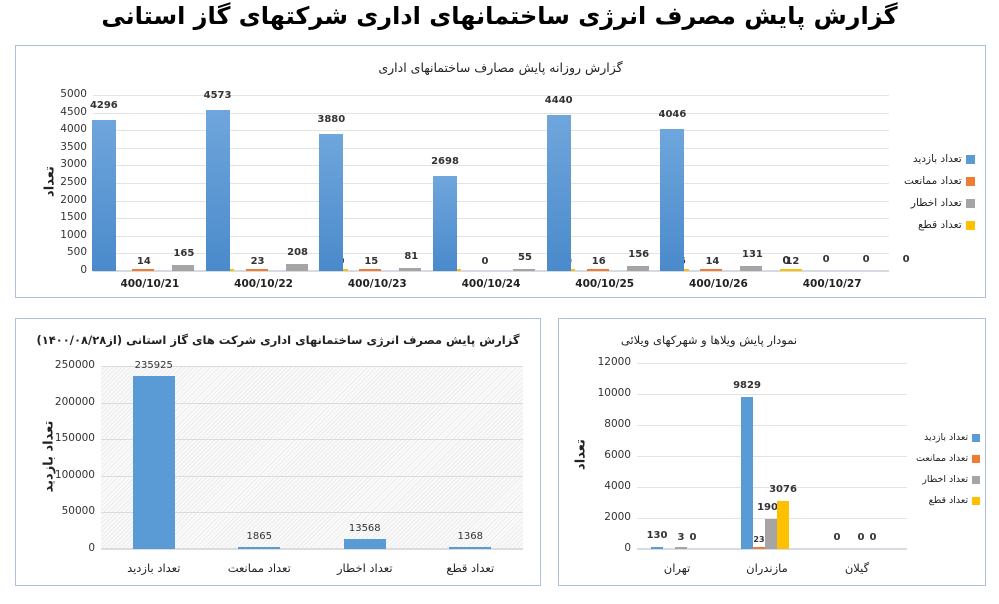 The height and width of the screenshot is (604, 999). What do you see at coordinates (445, 162) in the screenshot?
I see `value-label: 2698` at bounding box center [445, 162].